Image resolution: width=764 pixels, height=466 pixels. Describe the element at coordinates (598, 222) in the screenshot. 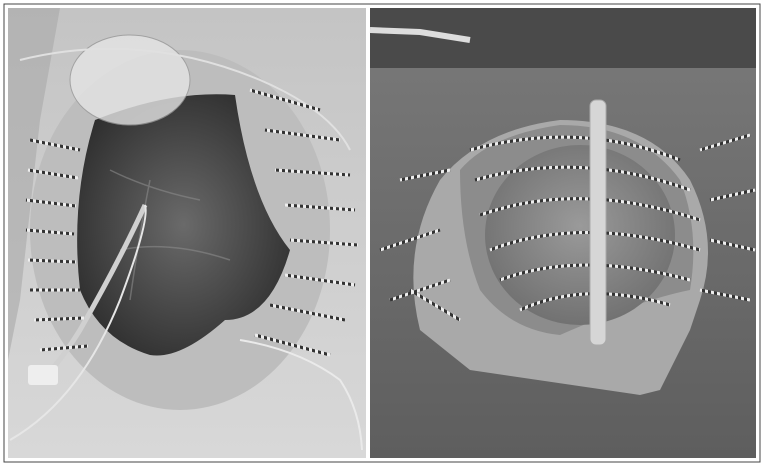

I see `chest-tube` at that location.